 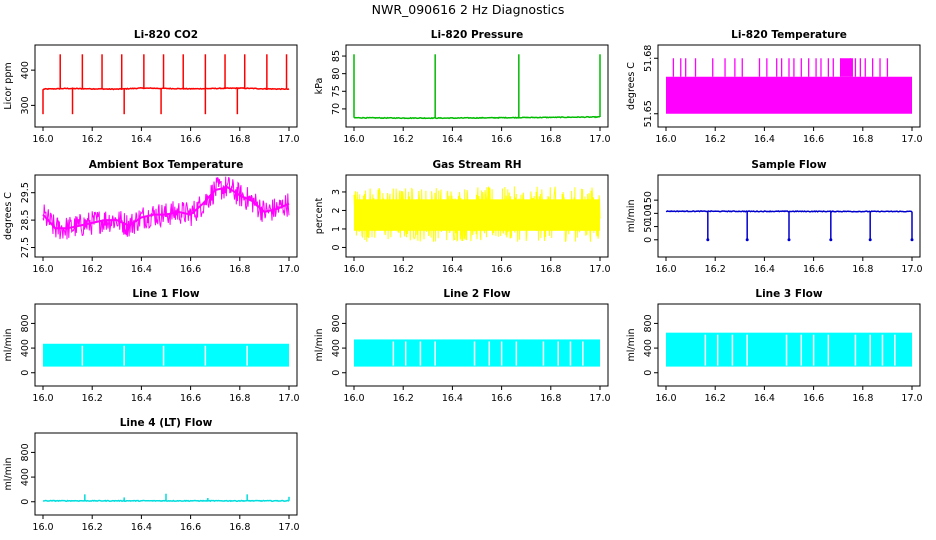 What do you see at coordinates (8, 85) in the screenshot?
I see `y-axis-label: Licor ppm` at bounding box center [8, 85].